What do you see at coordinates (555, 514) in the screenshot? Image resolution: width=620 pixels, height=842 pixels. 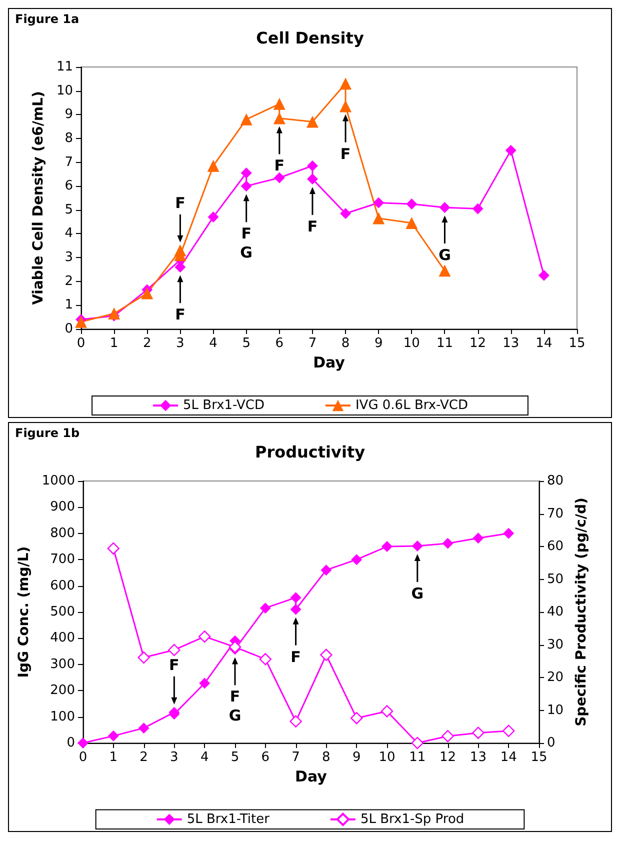 I see `y2-tick-label: 70` at bounding box center [555, 514].